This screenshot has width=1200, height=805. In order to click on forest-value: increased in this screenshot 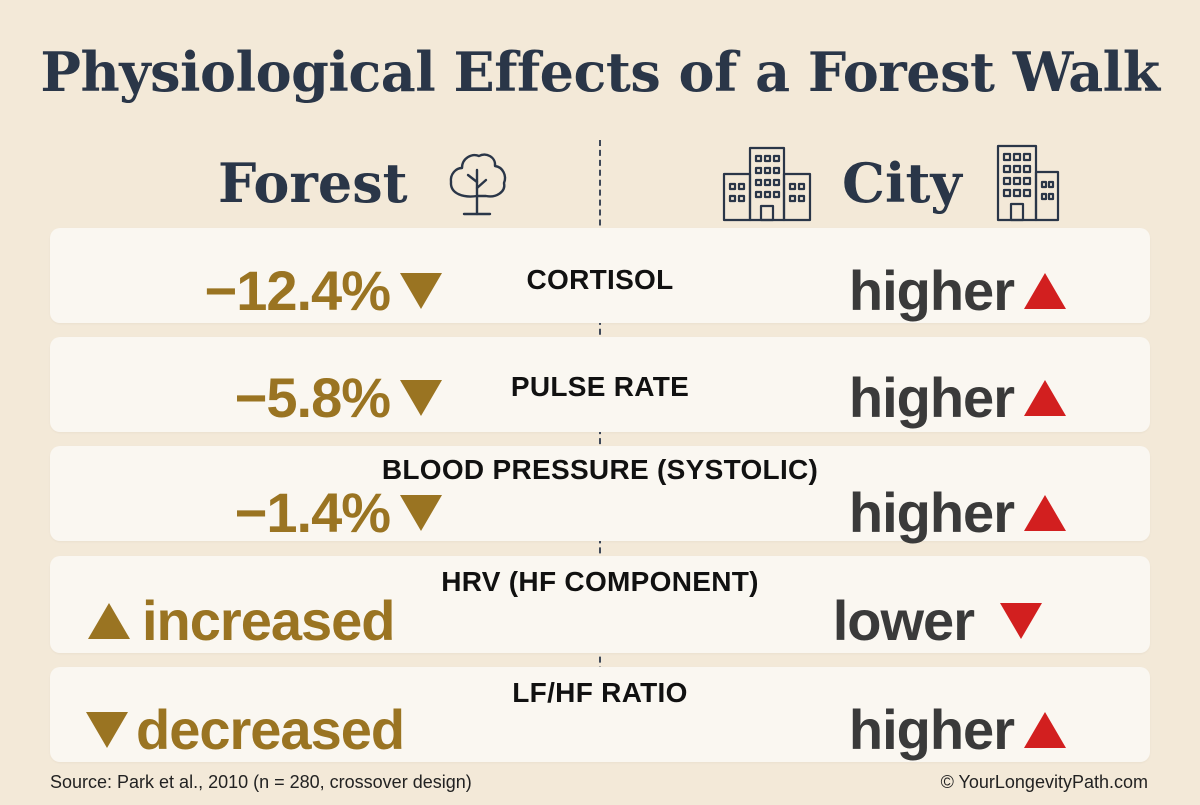, I will do `click(241, 620)`.